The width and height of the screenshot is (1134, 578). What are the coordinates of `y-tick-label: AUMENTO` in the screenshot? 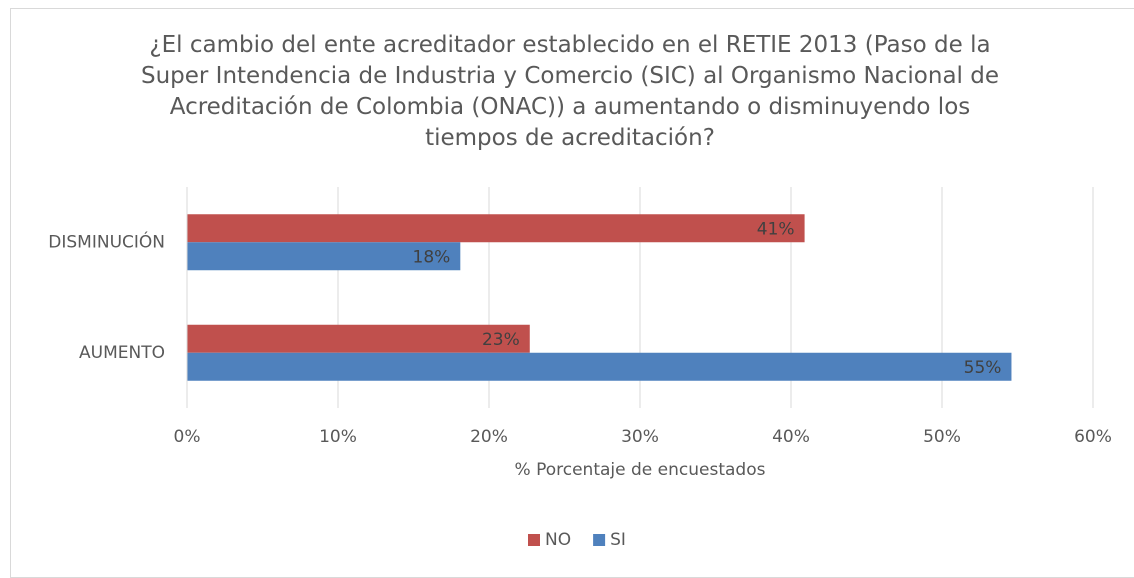 It's located at (122, 353).